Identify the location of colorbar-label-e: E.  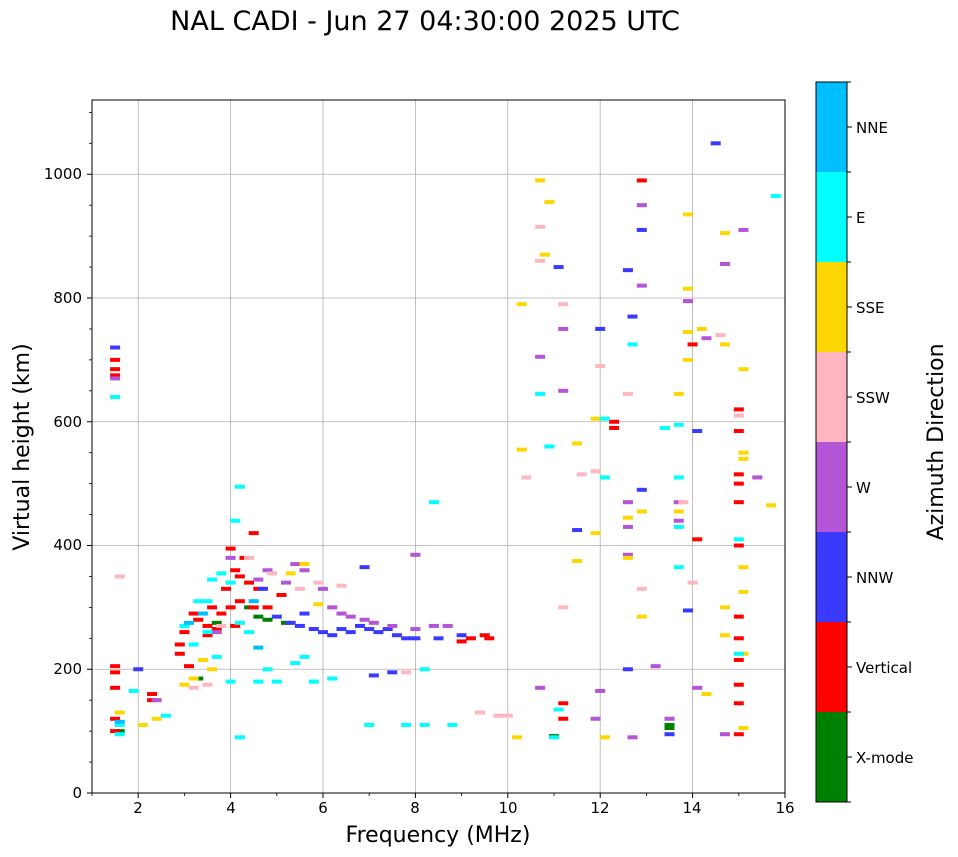
(860, 218).